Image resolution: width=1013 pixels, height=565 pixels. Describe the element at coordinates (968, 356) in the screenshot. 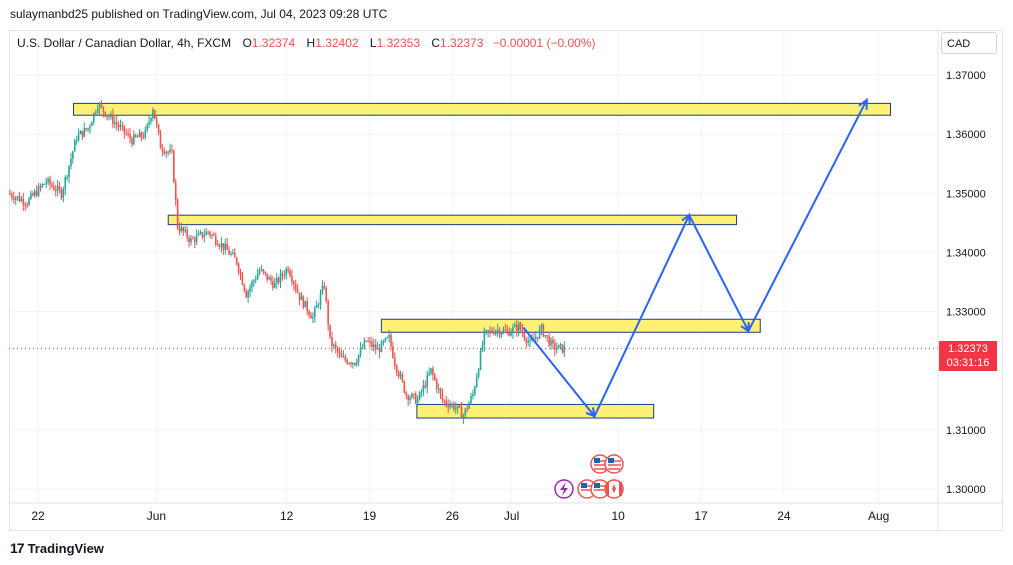

I see `last-price-tag: 1.32373 03:31:16` at that location.